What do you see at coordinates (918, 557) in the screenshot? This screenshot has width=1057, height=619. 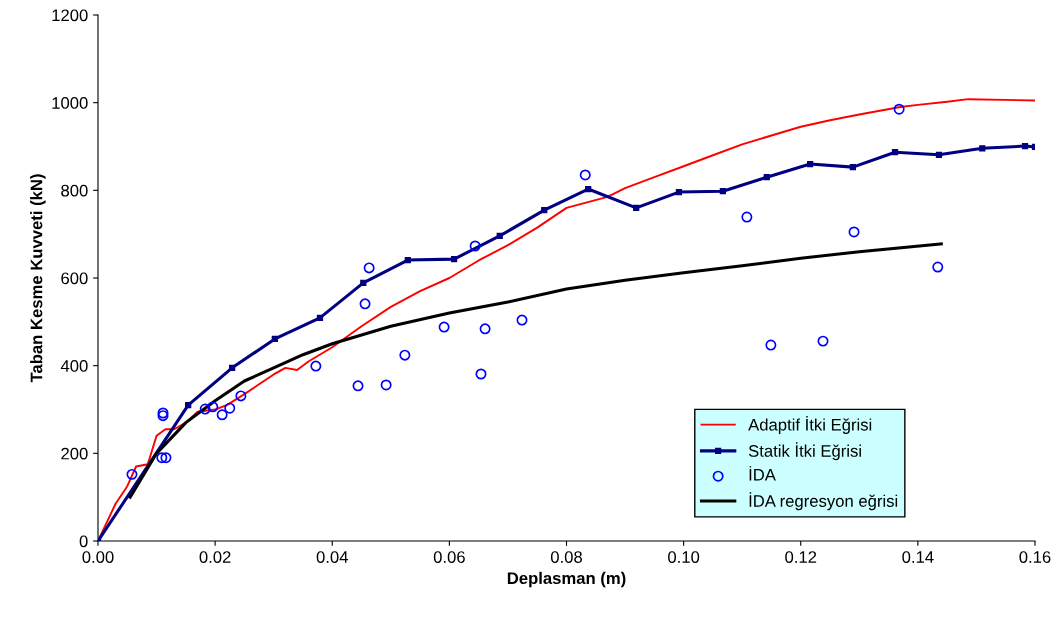 I see `x-tick-label: 0.14` at bounding box center [918, 557].